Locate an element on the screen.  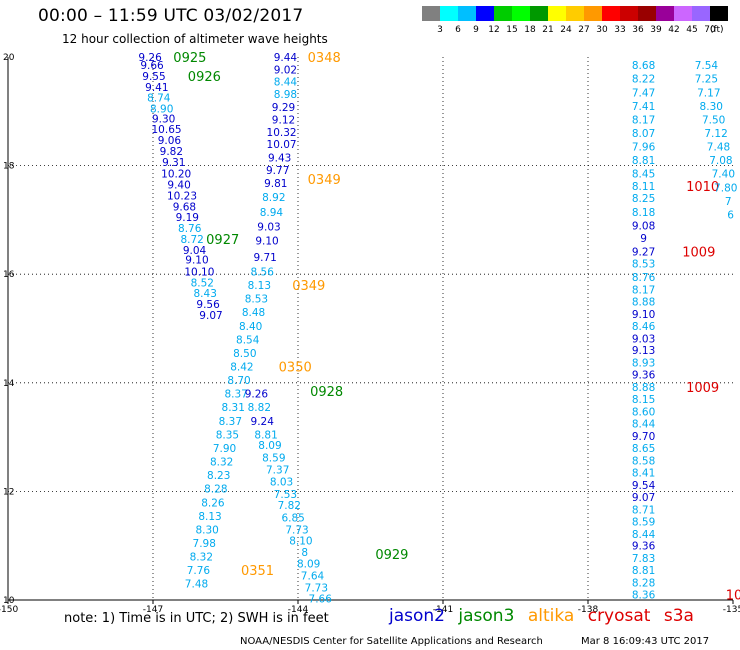
cryosat-value-label: 7 is located at coordinates (728, 202).